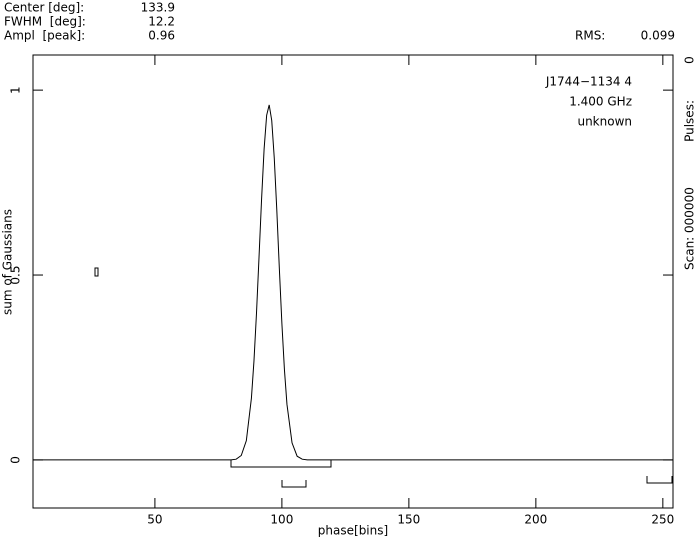 The width and height of the screenshot is (697, 541). Describe the element at coordinates (8, 262) in the screenshot. I see `y-axis-label: sum of Gaussians` at that location.